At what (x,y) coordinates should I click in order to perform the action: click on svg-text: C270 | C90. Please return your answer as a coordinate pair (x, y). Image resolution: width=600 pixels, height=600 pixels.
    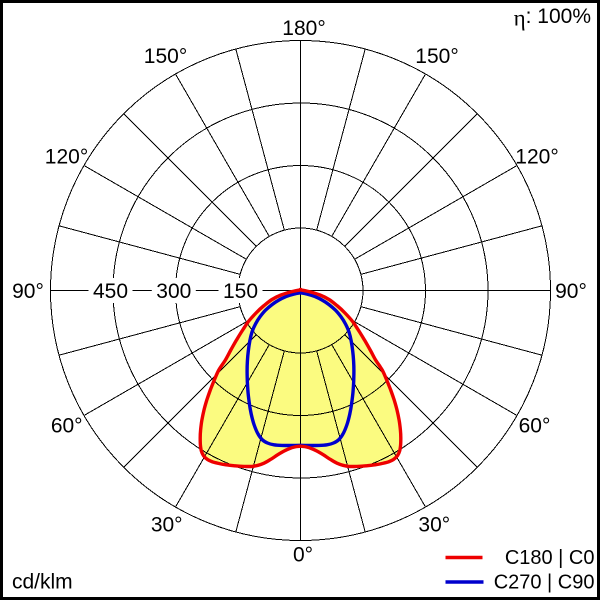
    Looking at the image, I should click on (544, 583).